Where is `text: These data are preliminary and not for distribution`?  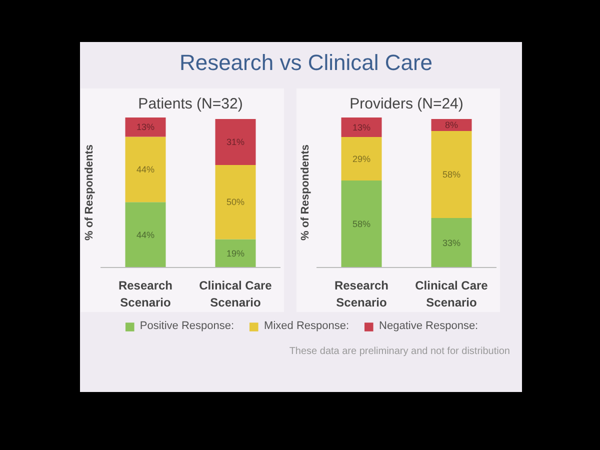
text: These data are preliminary and not for distribution is located at coordinates (399, 352).